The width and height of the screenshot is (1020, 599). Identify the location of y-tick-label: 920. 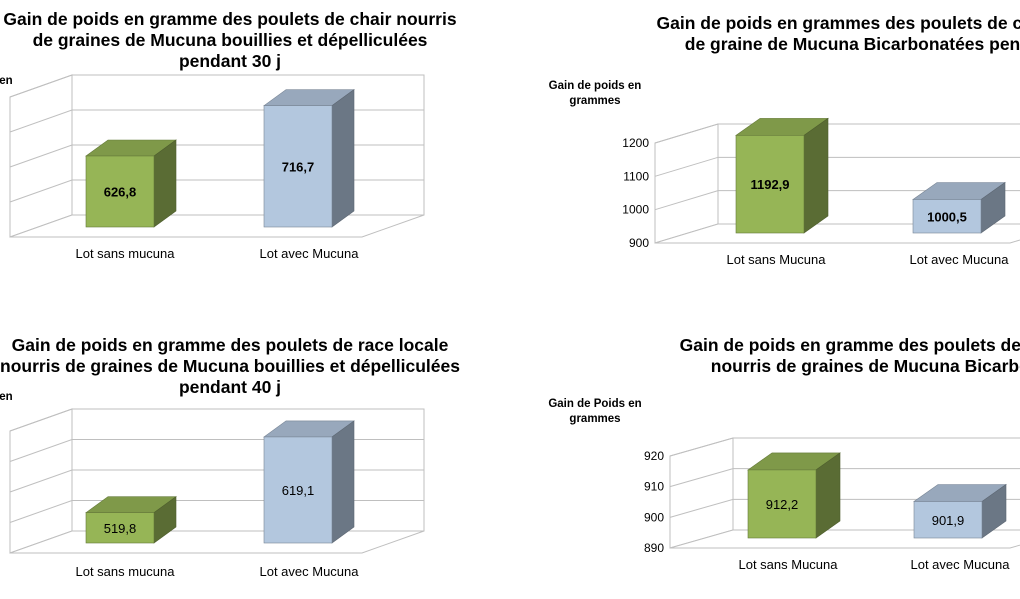
(654, 456).